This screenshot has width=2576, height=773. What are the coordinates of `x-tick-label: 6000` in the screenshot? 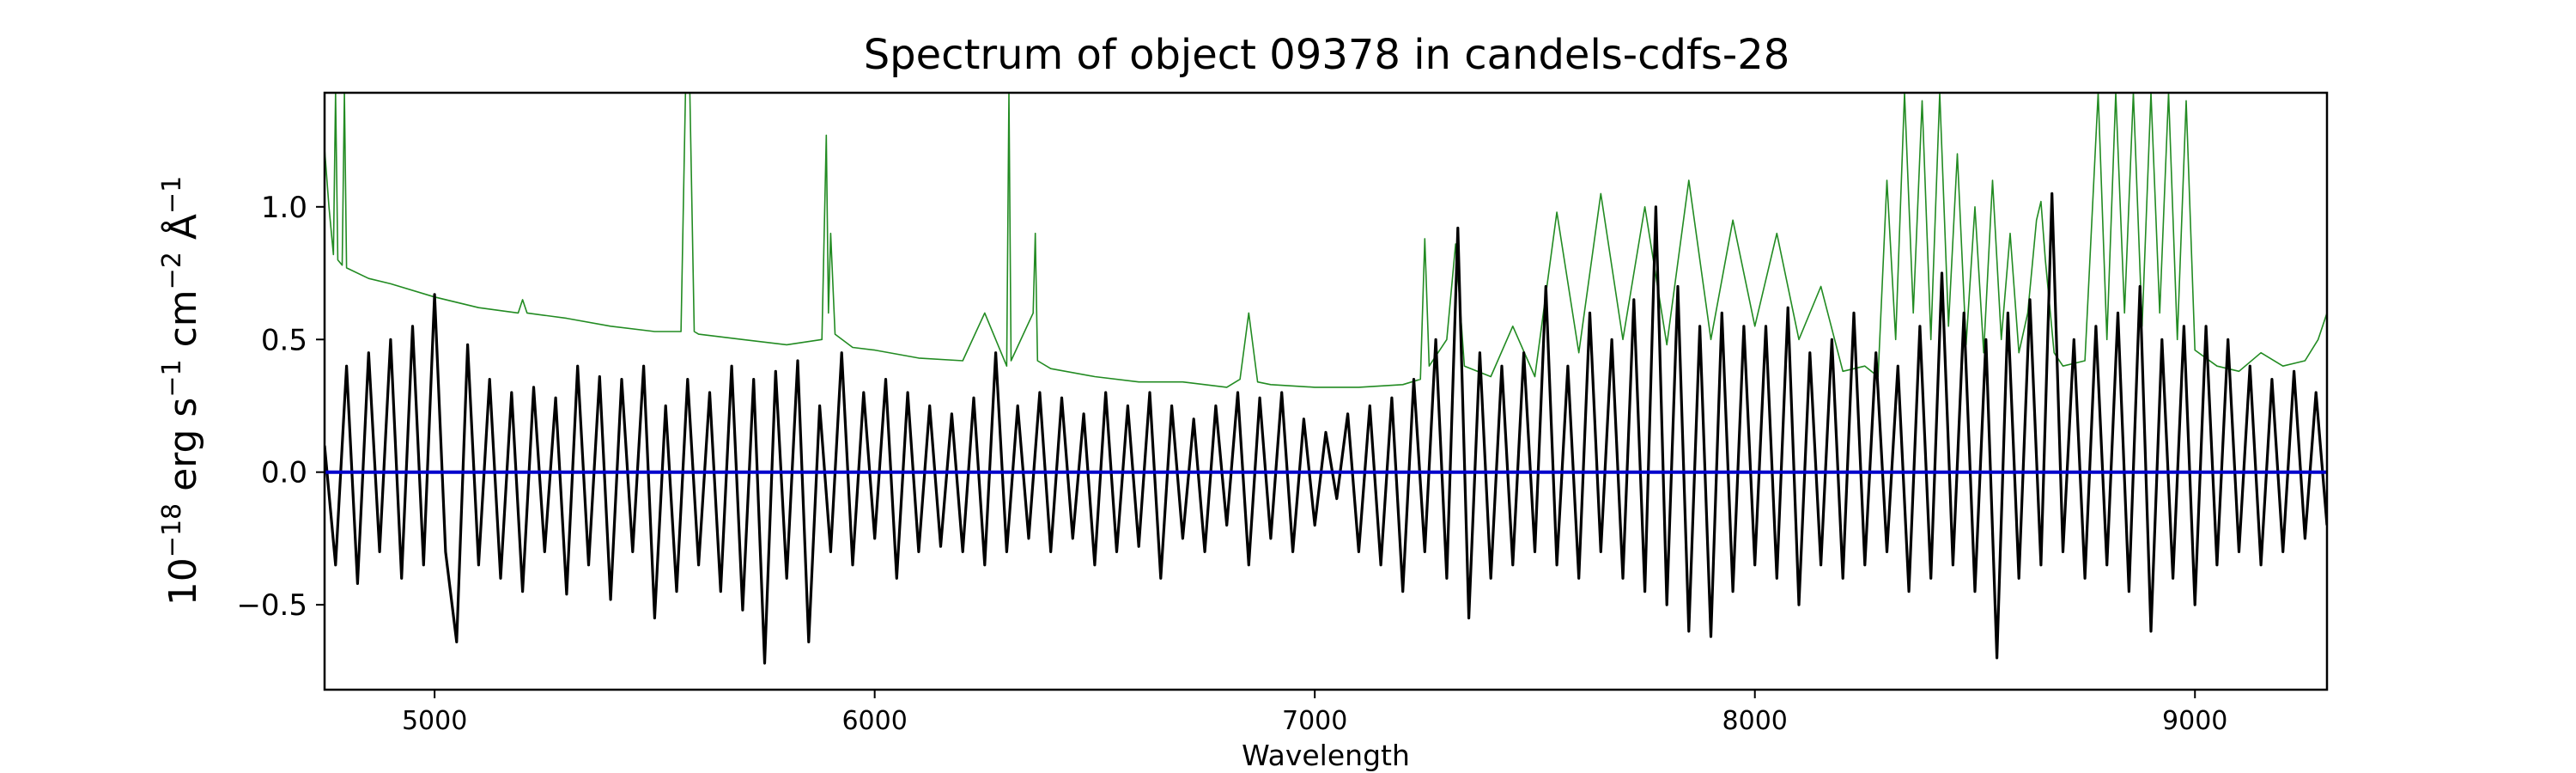 It's located at (874, 721).